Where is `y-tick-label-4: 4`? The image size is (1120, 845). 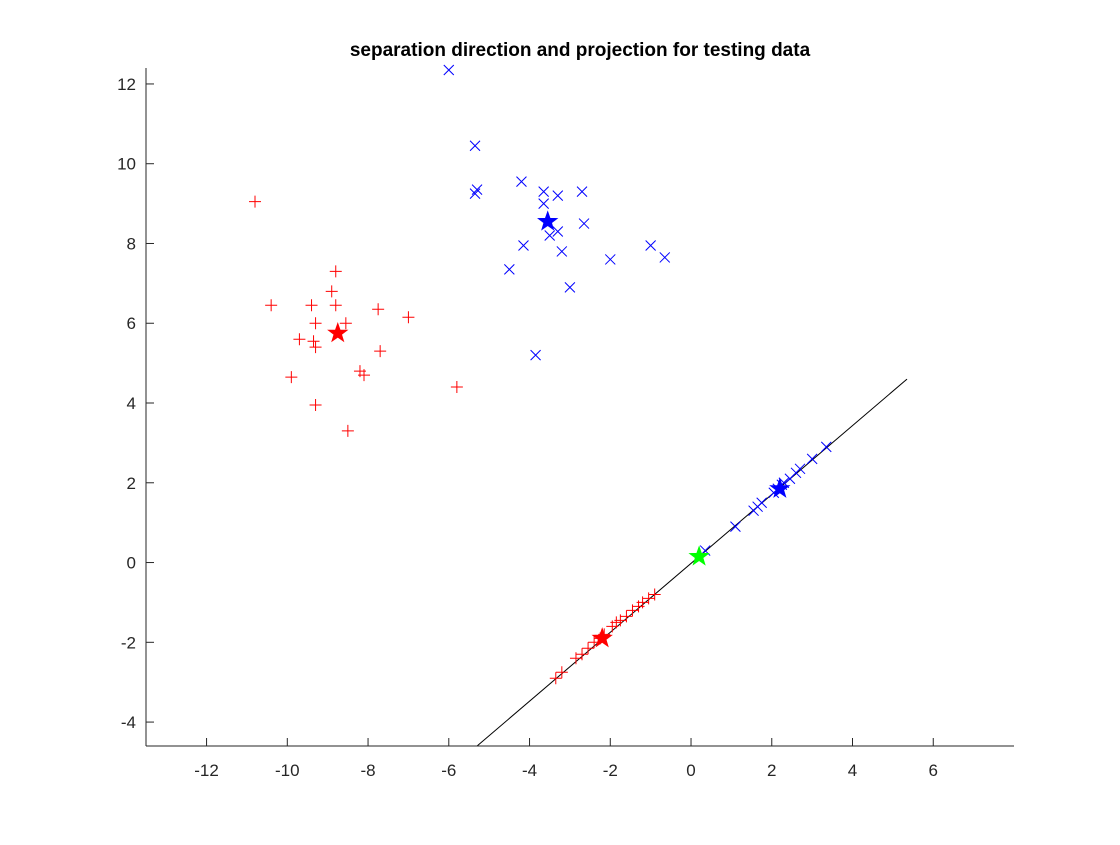 y-tick-label-4: 4 is located at coordinates (131, 403).